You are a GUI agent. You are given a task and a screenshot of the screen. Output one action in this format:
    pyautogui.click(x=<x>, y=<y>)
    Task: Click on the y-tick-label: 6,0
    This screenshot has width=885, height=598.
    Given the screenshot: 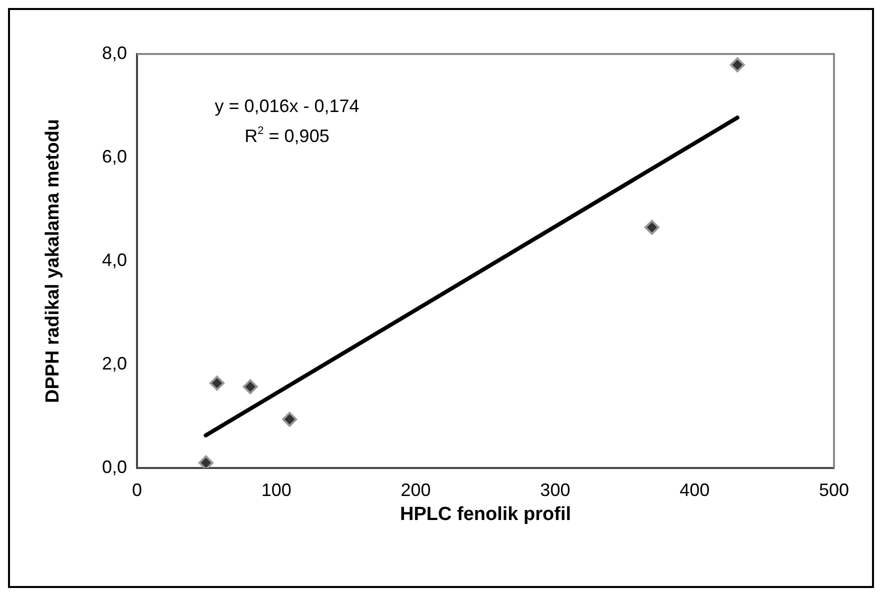 What is the action you would take?
    pyautogui.click(x=114, y=156)
    